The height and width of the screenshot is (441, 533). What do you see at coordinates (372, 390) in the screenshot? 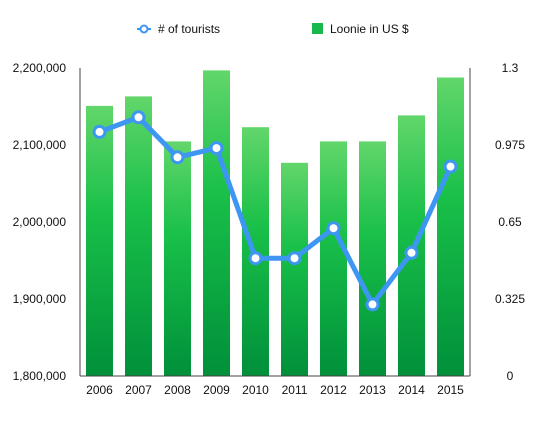
I see `x-tick-label: 2013` at bounding box center [372, 390].